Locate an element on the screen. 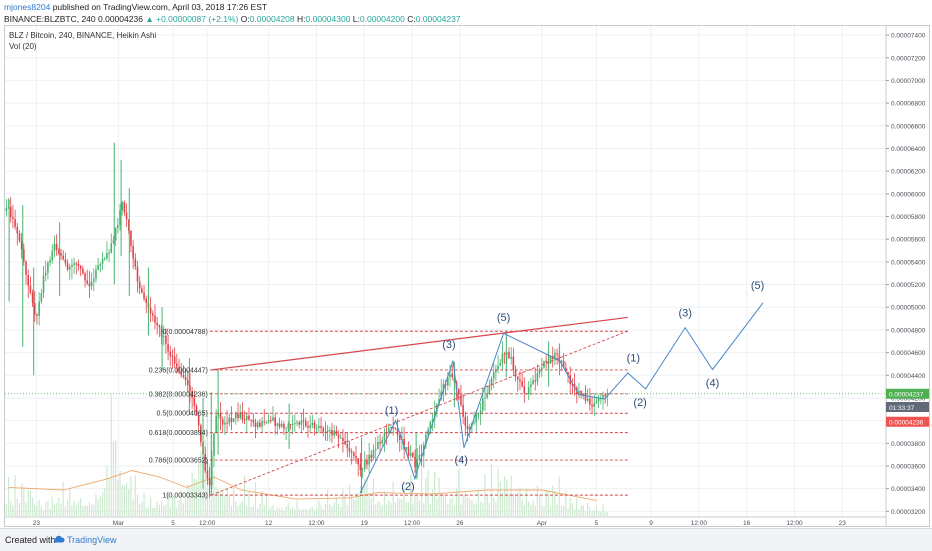  price-tick-label: 0.00003600 is located at coordinates (908, 466).